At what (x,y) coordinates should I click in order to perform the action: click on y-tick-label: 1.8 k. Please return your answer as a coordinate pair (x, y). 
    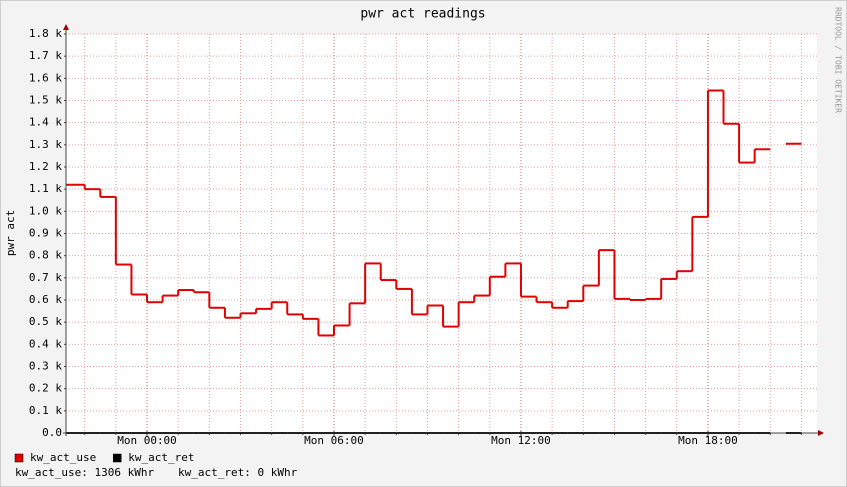
    Looking at the image, I should click on (45, 33).